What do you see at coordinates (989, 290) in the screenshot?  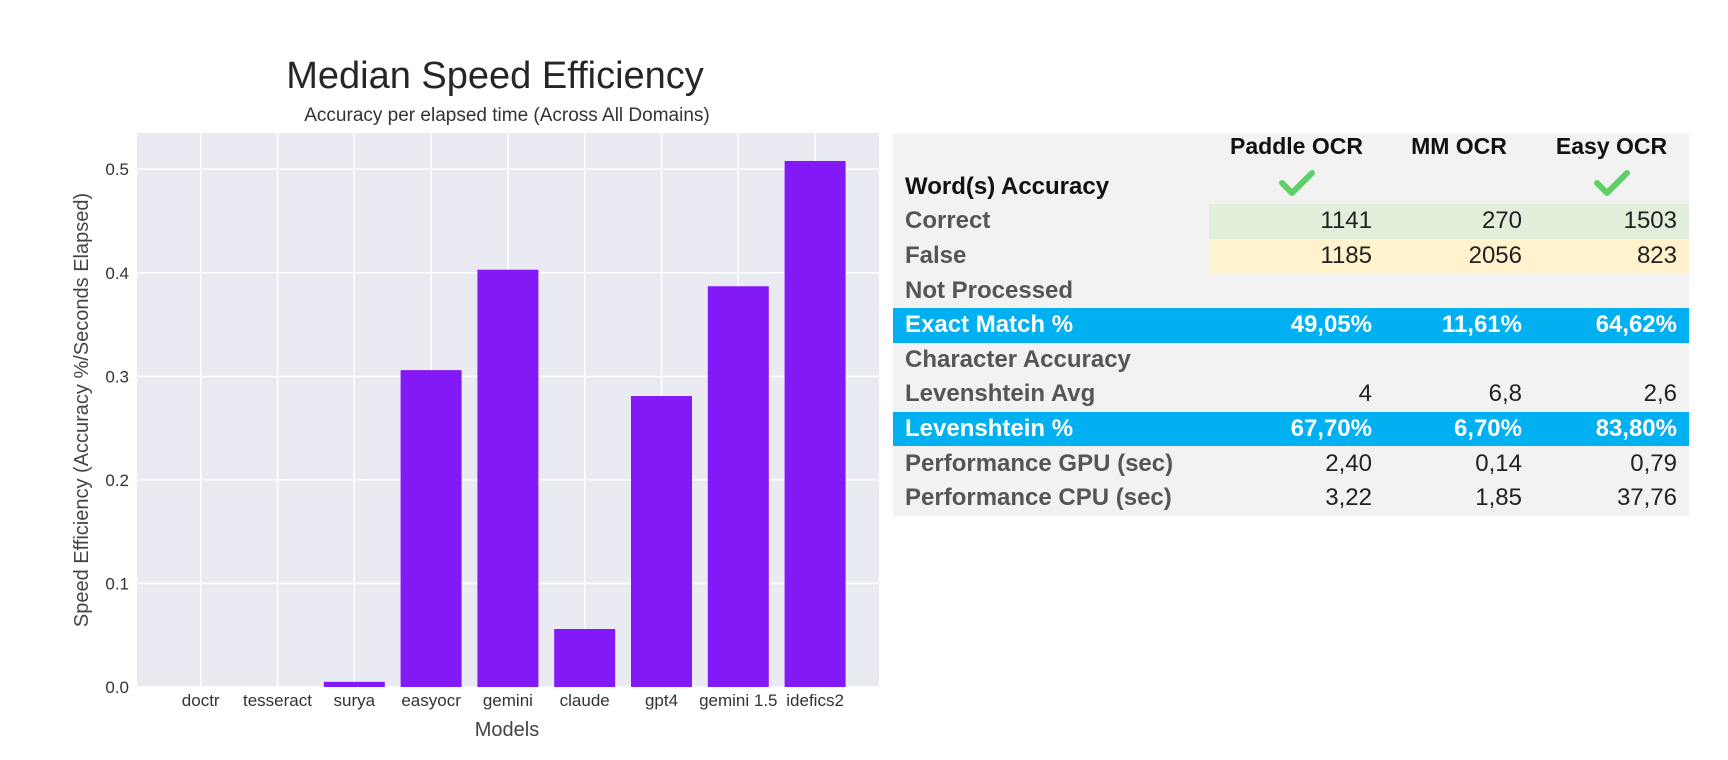 I see `row-label: Not Processed` at bounding box center [989, 290].